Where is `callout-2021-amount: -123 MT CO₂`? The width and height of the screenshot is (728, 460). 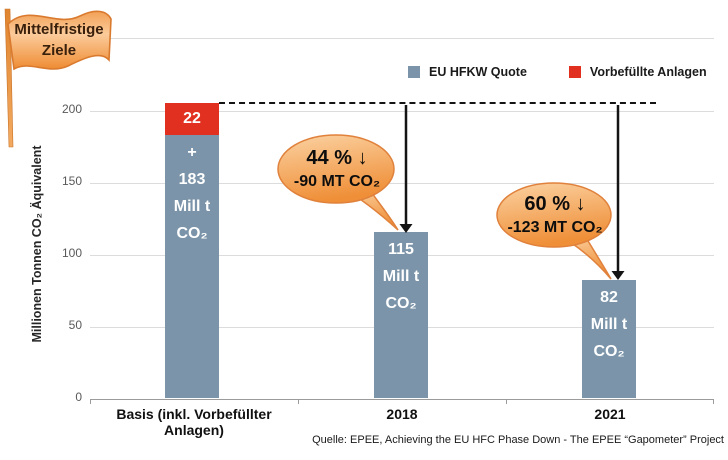 callout-2021-amount: -123 MT CO₂ is located at coordinates (555, 227).